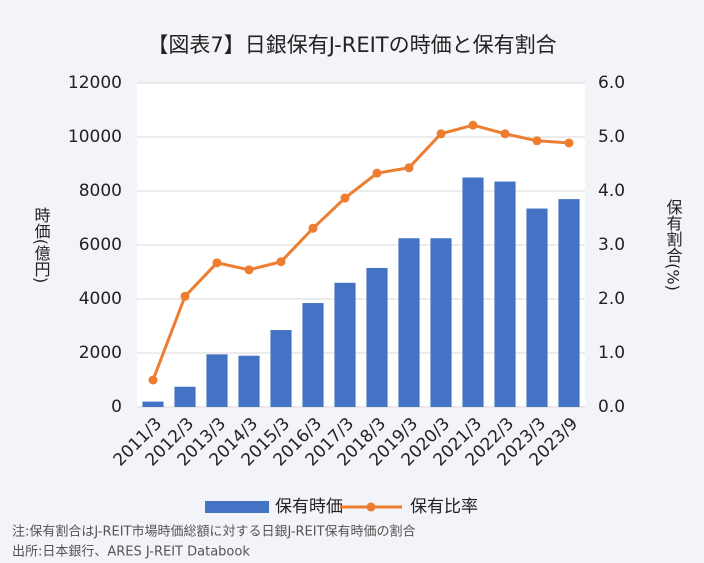  I want to click on legend-label: 保有時価, so click(309, 507).